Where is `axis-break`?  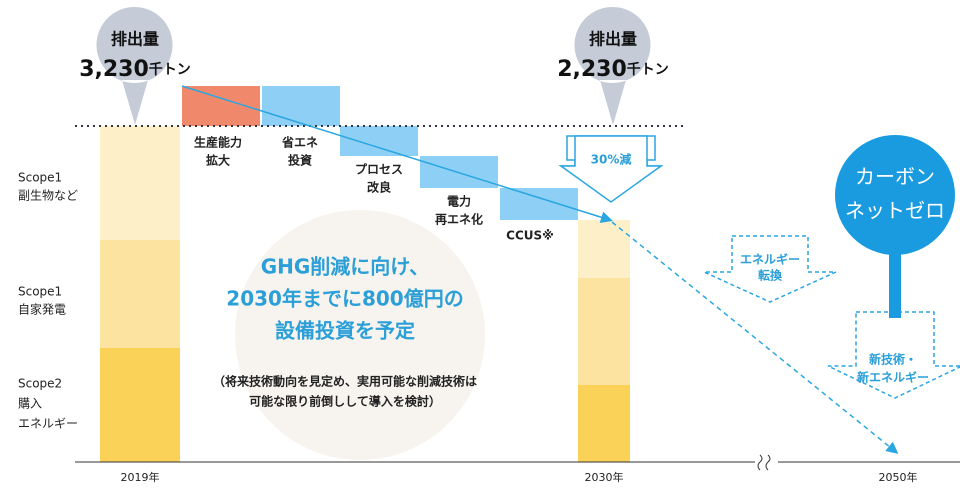 axis-break is located at coordinates (764, 462).